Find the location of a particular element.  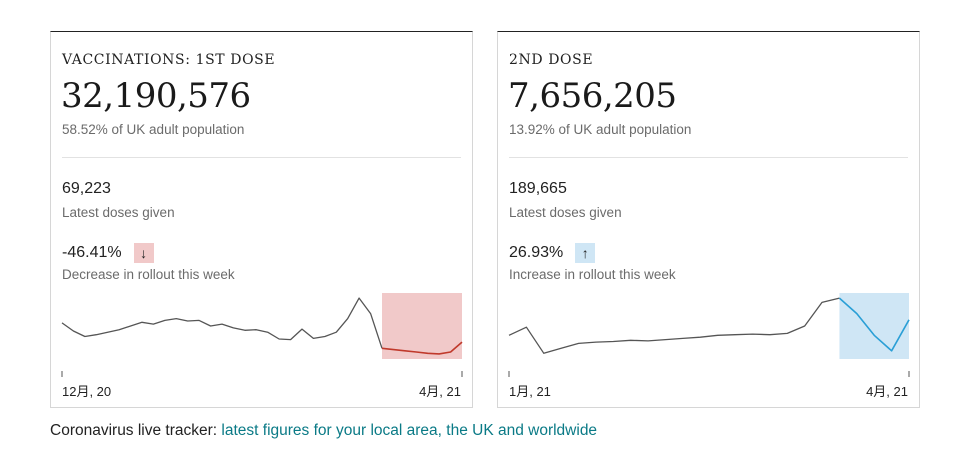

card-title: VACCINATIONS: 1ST DOSE is located at coordinates (169, 60).